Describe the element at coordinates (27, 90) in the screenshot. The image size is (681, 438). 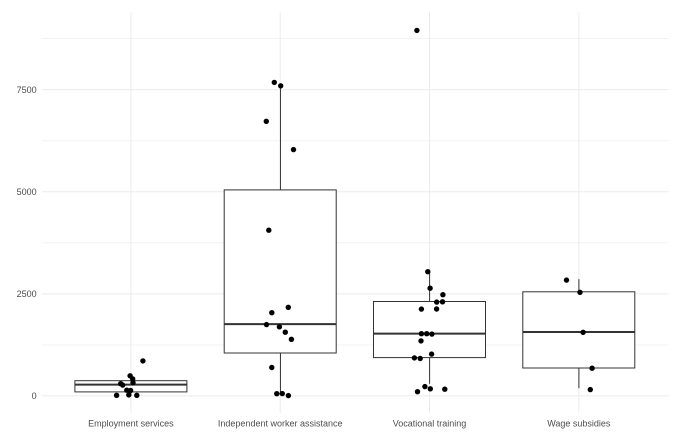
I see `svg-text: 7500` at that location.